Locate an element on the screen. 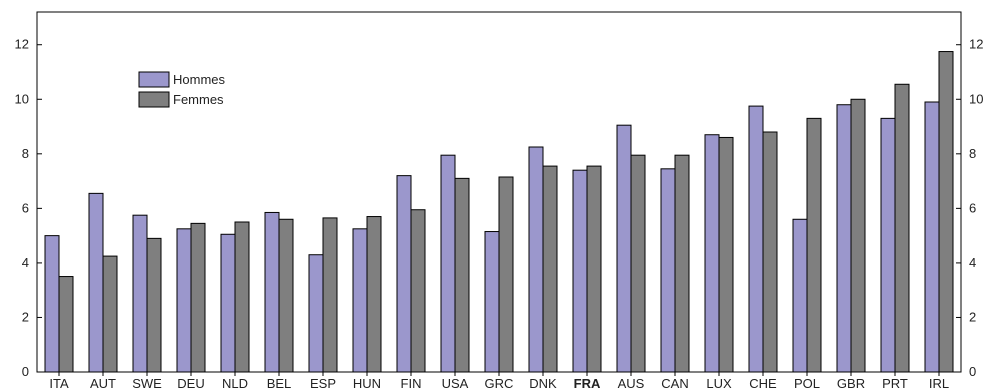  bar-femmes-irl is located at coordinates (946, 212).